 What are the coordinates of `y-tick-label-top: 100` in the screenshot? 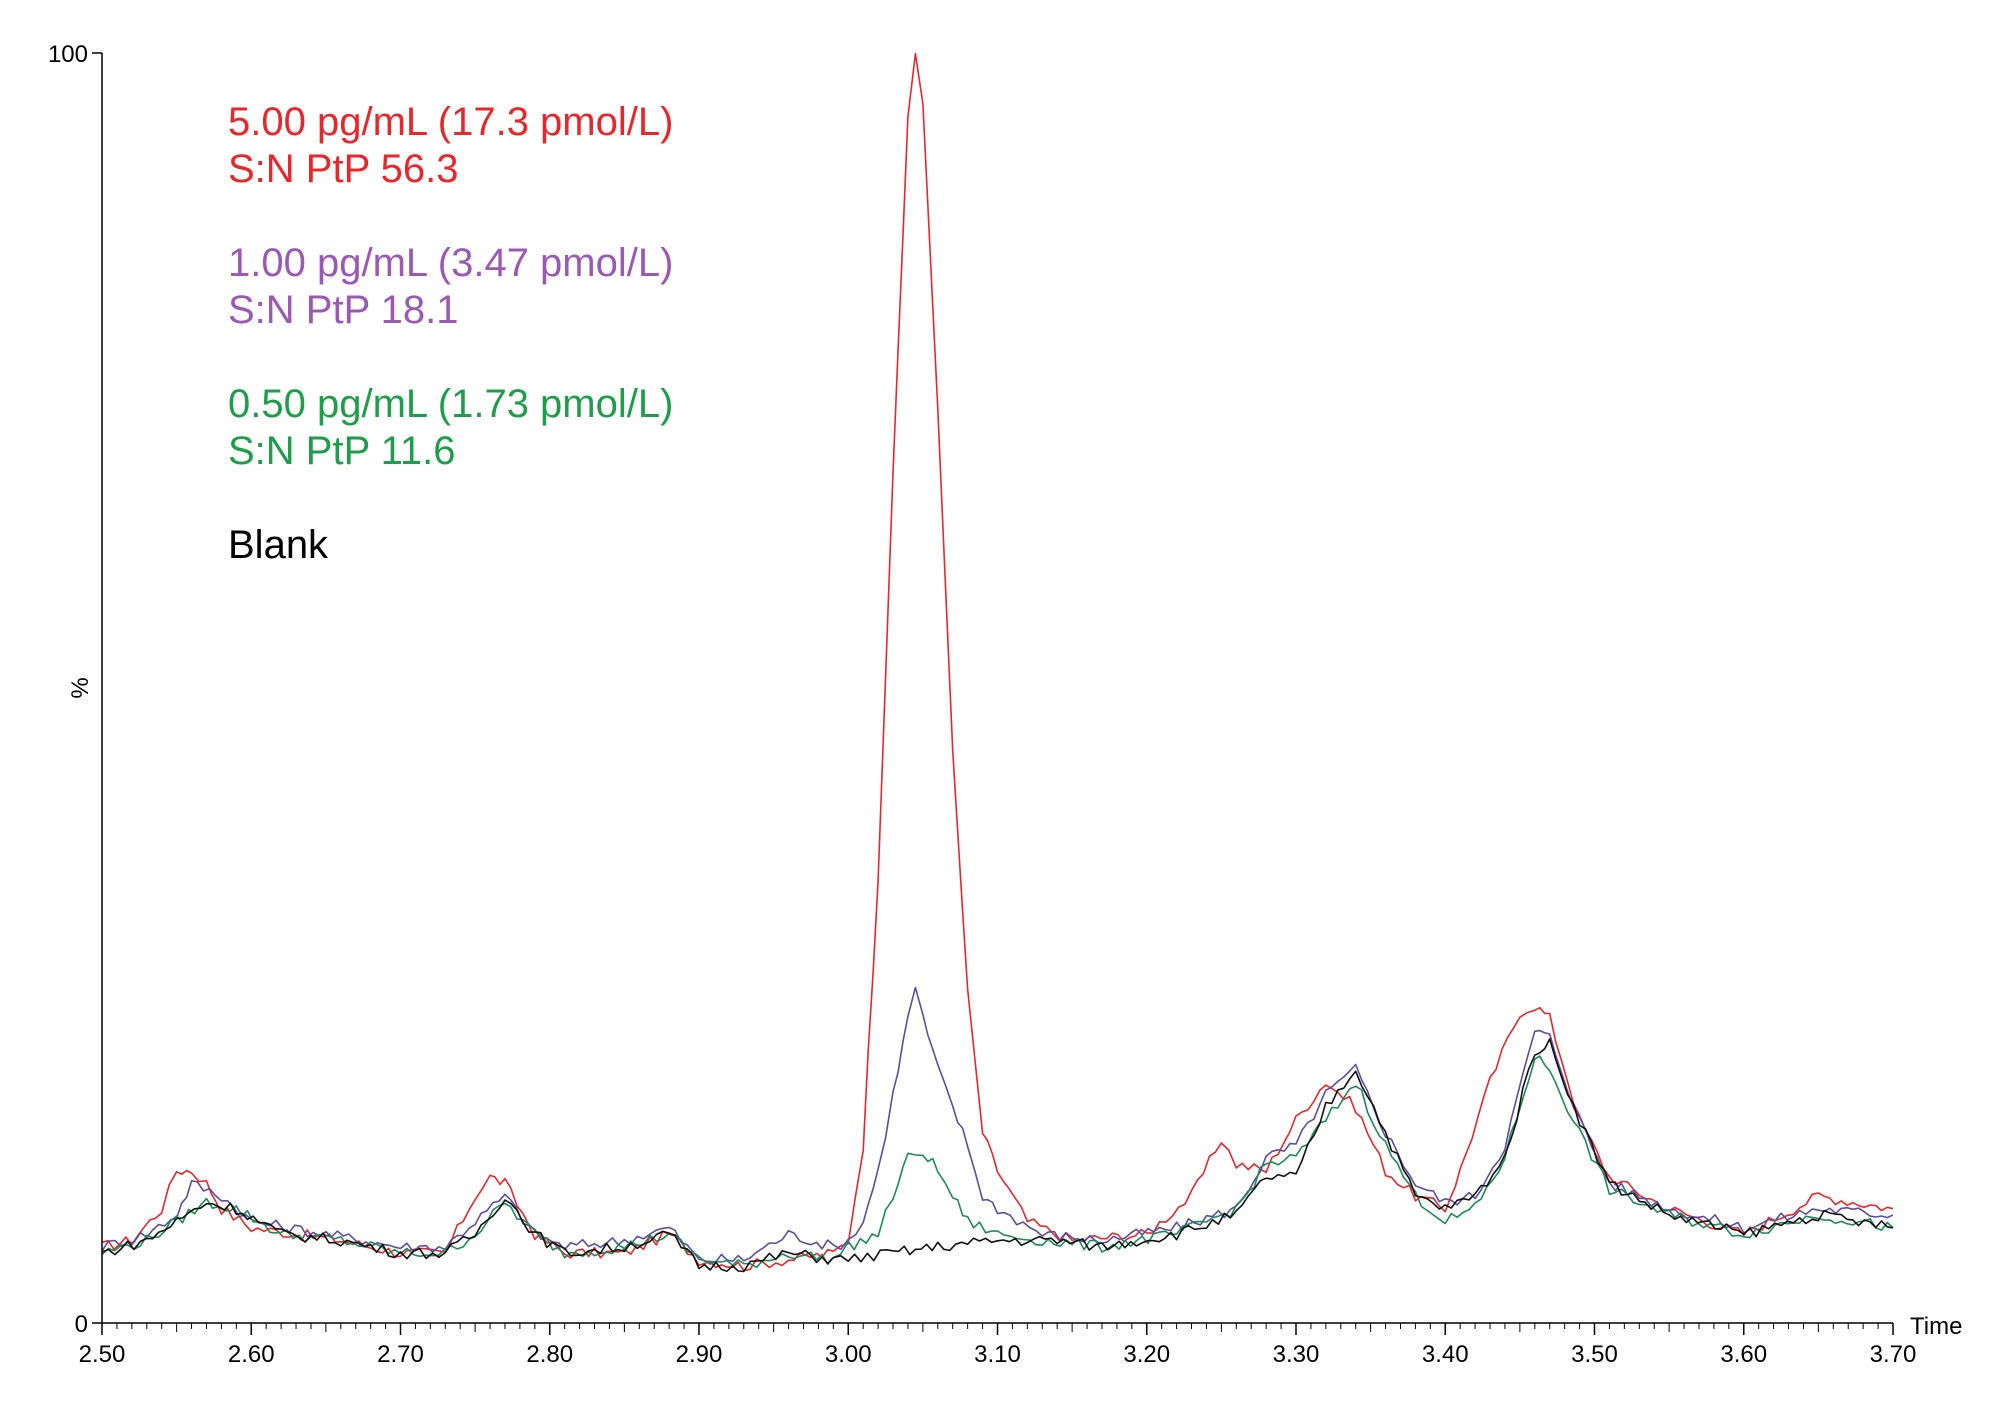 It's located at (68, 54).